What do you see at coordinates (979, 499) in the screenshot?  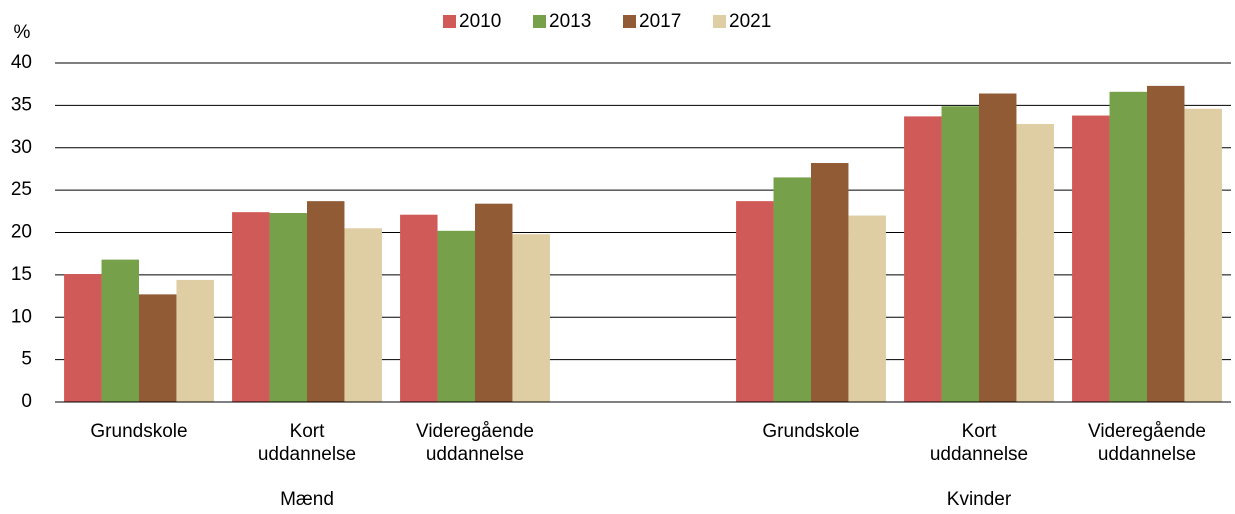 I see `group-label: Kvinder` at bounding box center [979, 499].